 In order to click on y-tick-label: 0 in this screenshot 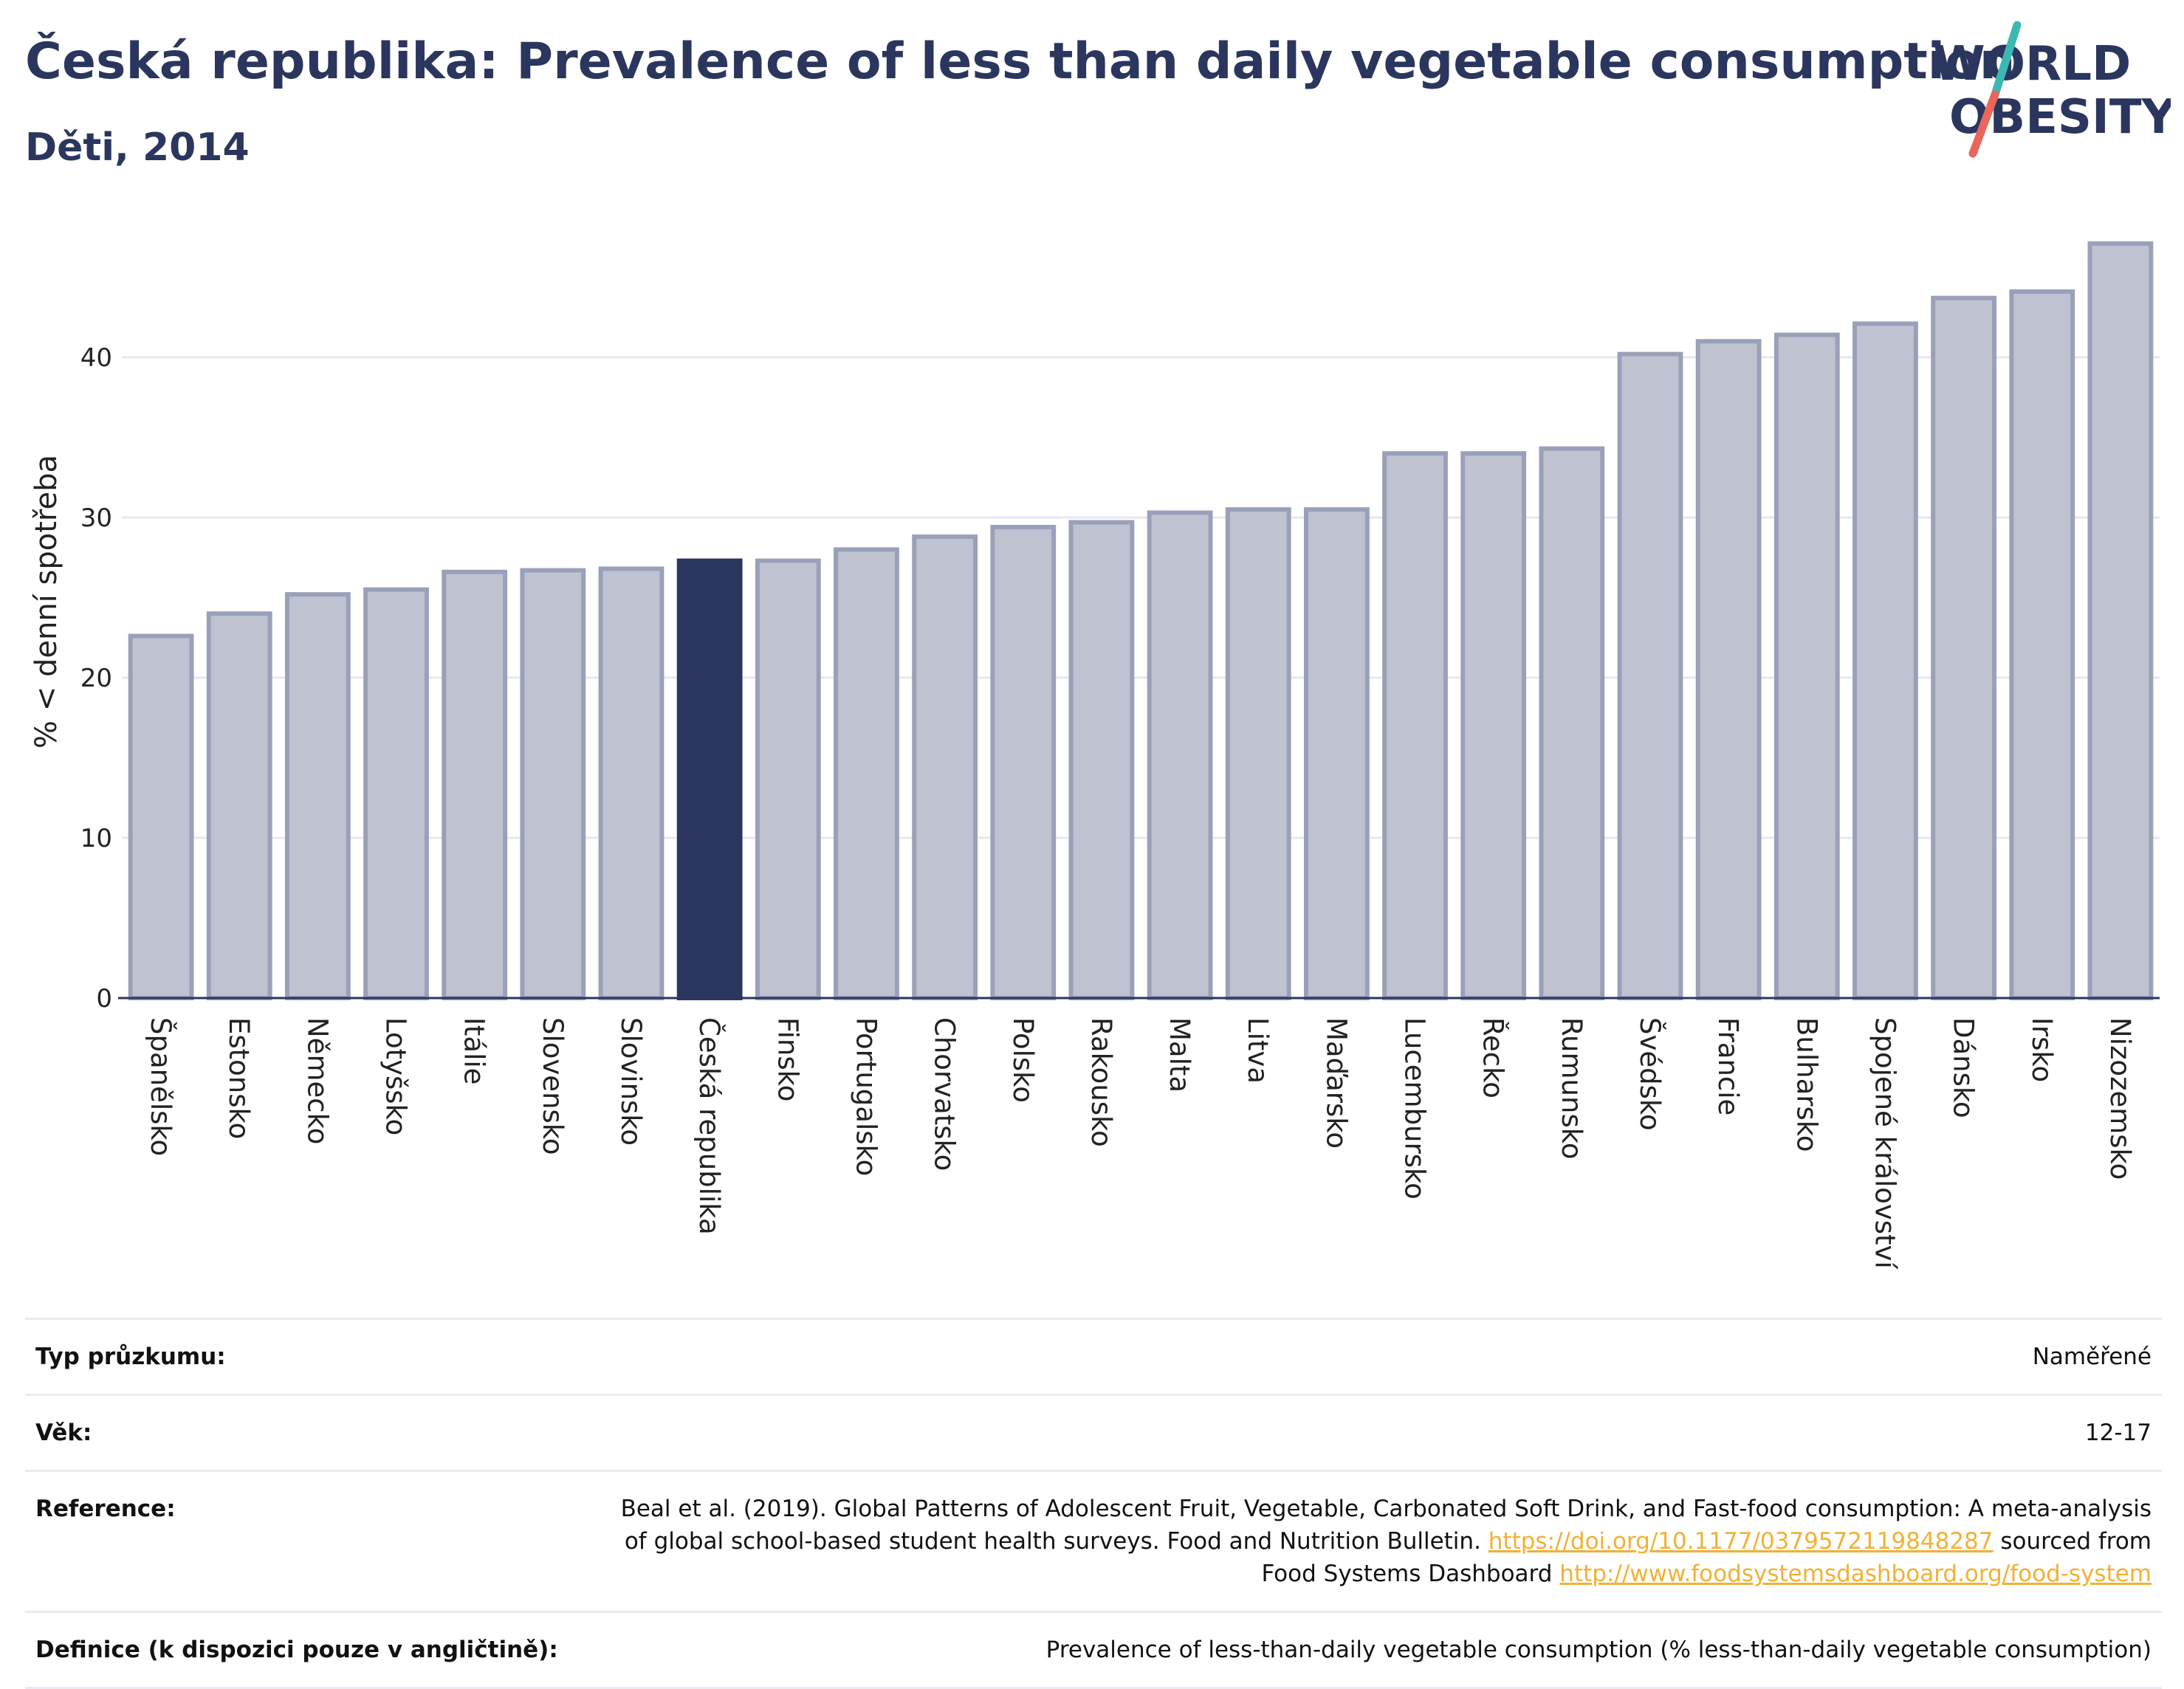, I will do `click(104, 999)`.